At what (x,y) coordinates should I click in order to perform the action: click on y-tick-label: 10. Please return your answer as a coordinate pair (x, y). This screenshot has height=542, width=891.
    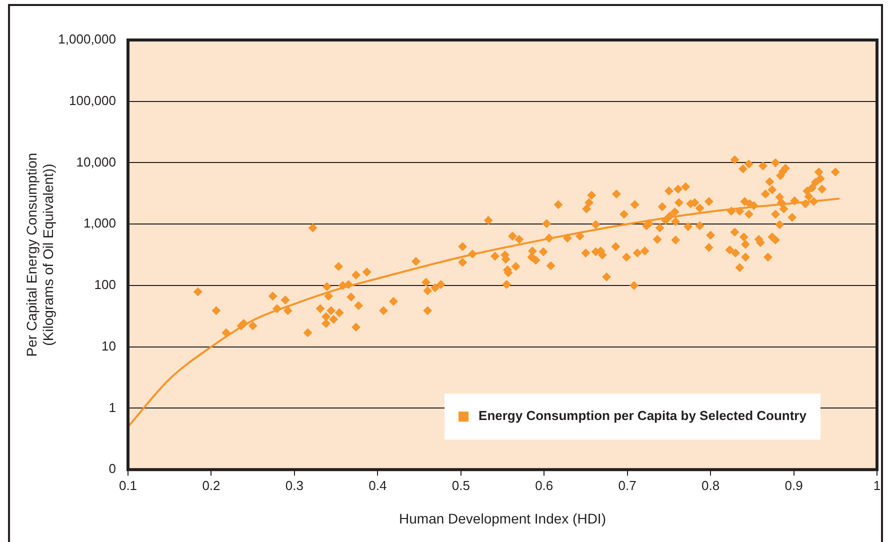
    Looking at the image, I should click on (109, 346).